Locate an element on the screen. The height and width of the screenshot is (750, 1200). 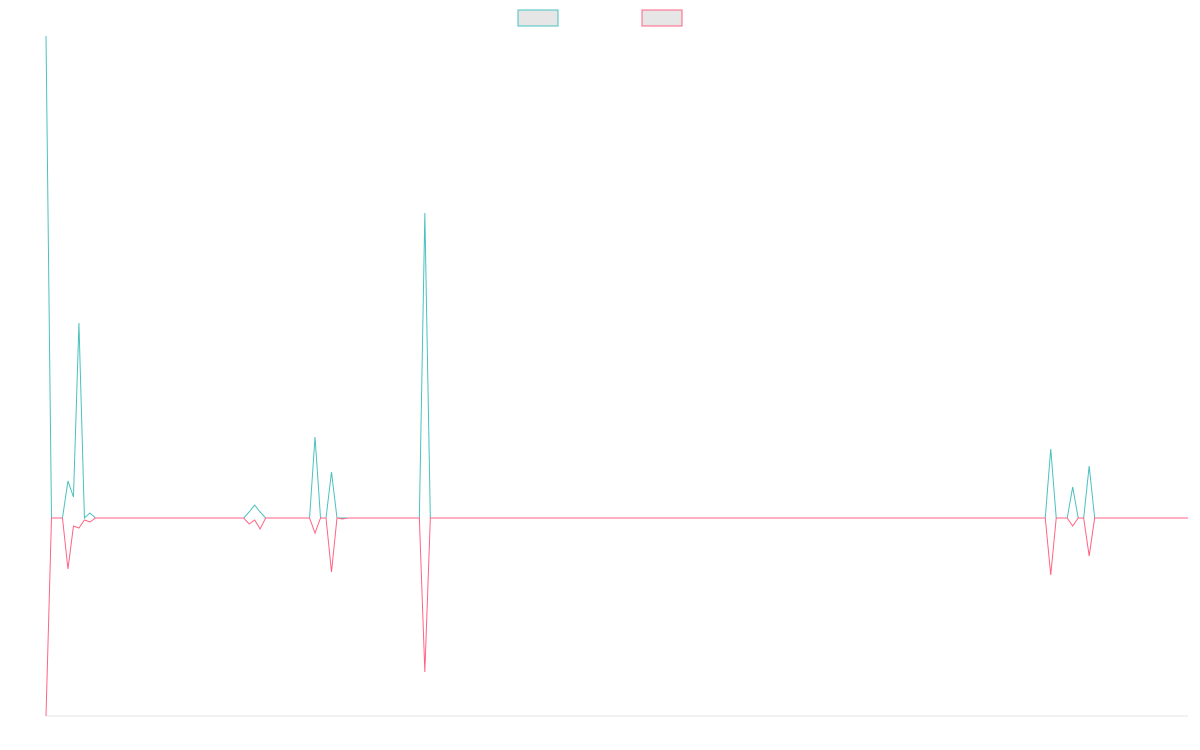
legend is located at coordinates (600, 18).